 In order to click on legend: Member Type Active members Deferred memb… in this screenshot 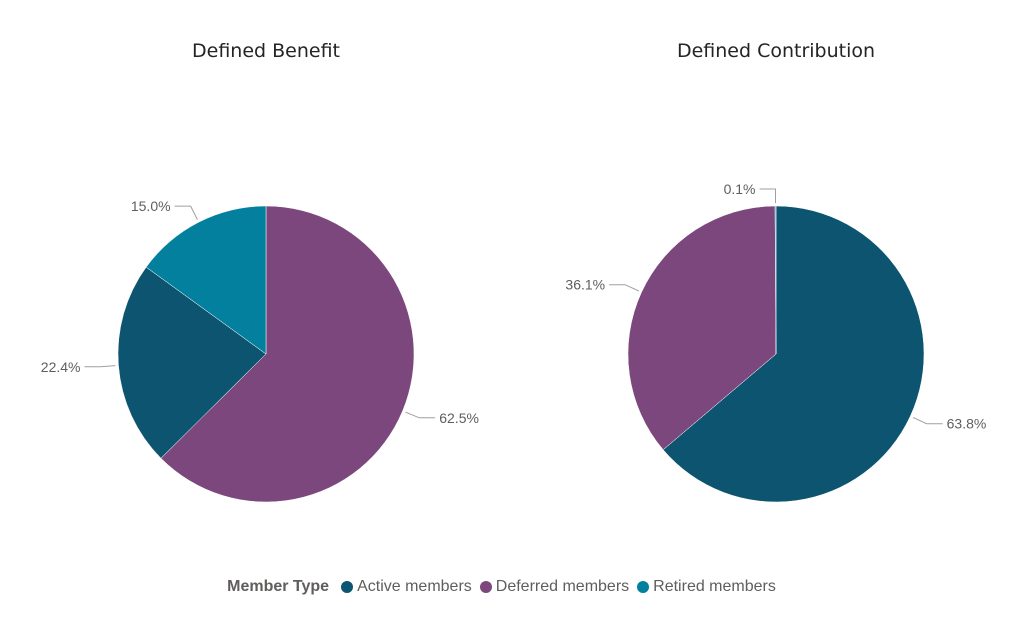, I will do `click(505, 587)`.